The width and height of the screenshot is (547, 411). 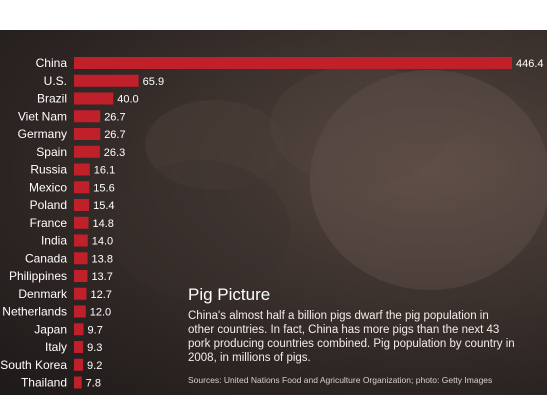 What do you see at coordinates (42, 134) in the screenshot?
I see `category-label: Germany` at bounding box center [42, 134].